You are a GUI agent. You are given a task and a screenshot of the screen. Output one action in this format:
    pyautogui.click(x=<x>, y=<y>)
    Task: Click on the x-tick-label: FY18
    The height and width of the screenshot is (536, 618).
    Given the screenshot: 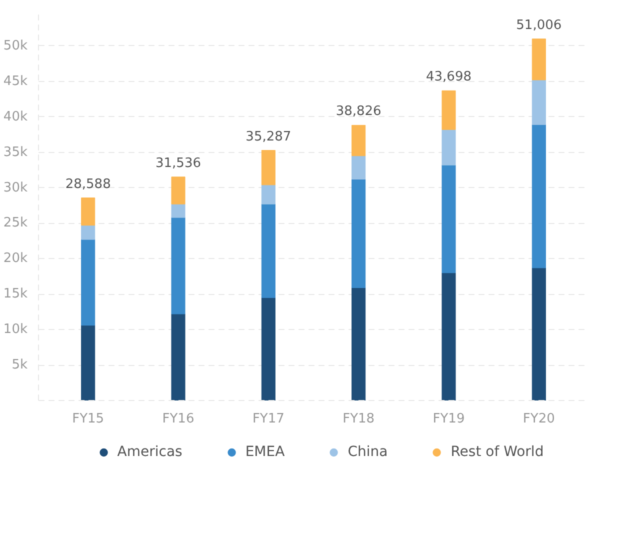 What is the action you would take?
    pyautogui.click(x=358, y=419)
    